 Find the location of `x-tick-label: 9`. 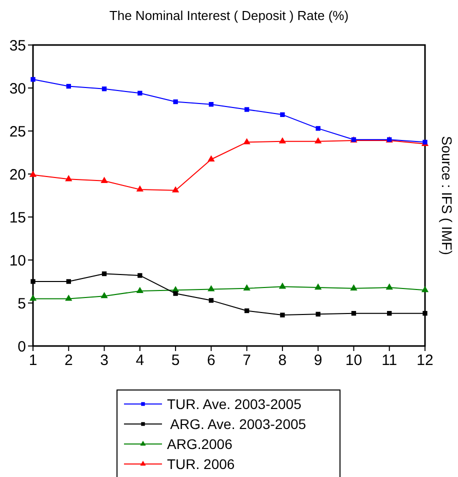

x-tick-label: 9 is located at coordinates (318, 360).